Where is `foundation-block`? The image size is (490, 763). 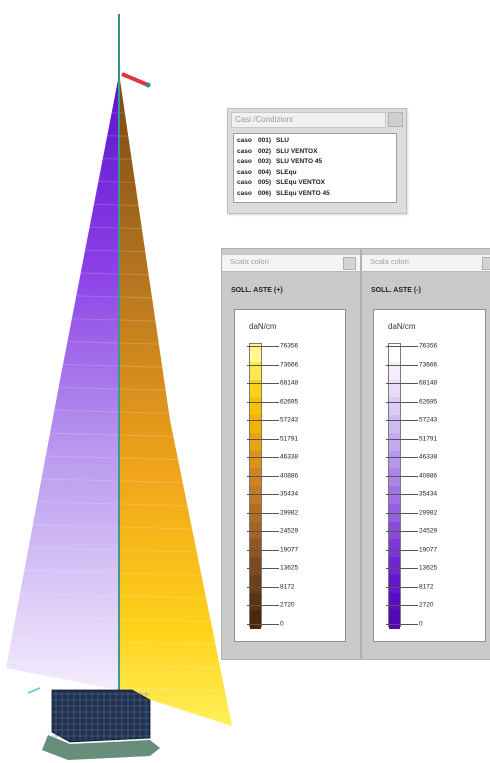
foundation-block is located at coordinates (101, 724).